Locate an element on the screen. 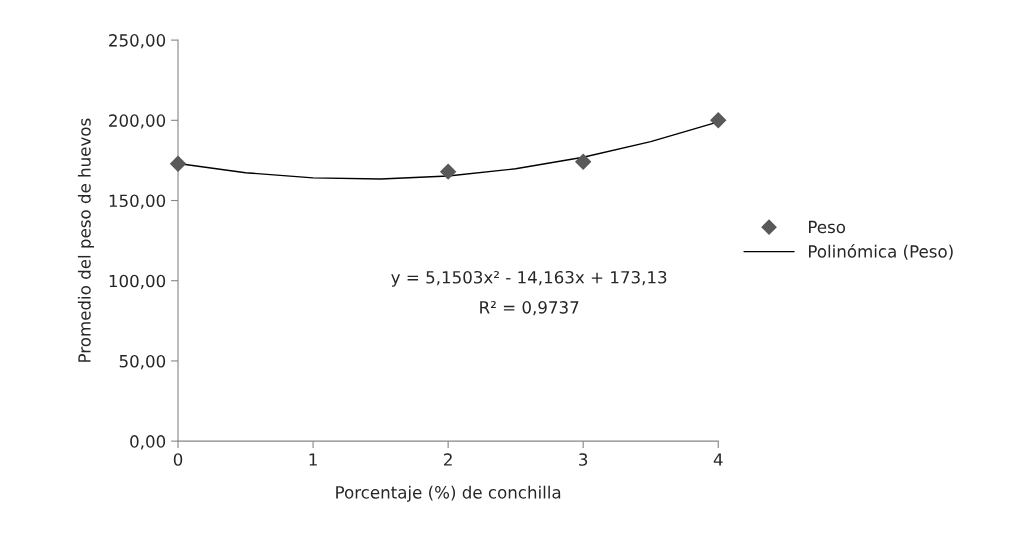  y-tick-label: 200,00 is located at coordinates (137, 121).